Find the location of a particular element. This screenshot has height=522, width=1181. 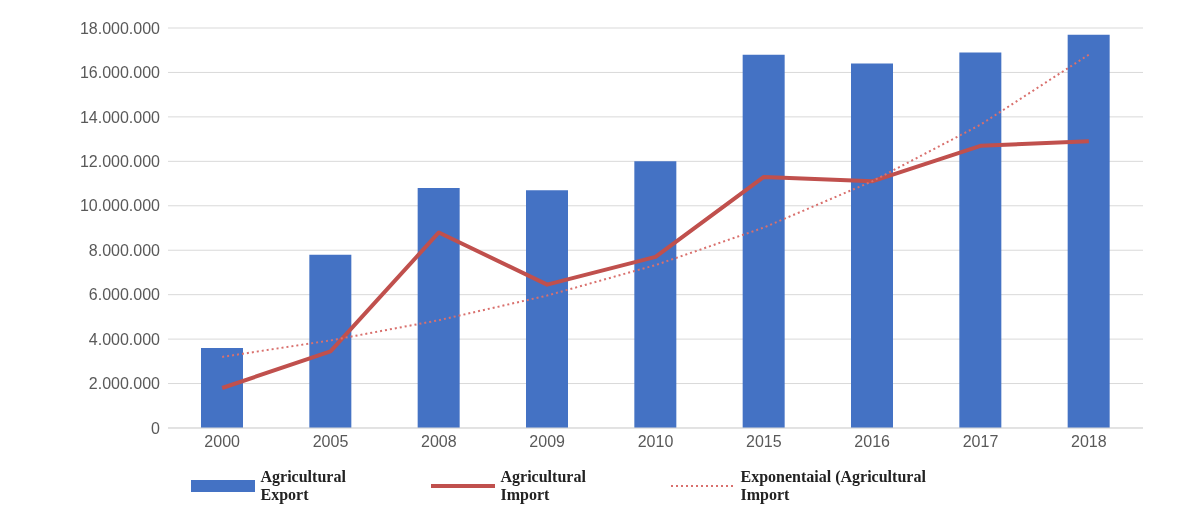

legend-label: Exponentaial (Agricultural Import is located at coordinates (833, 486).